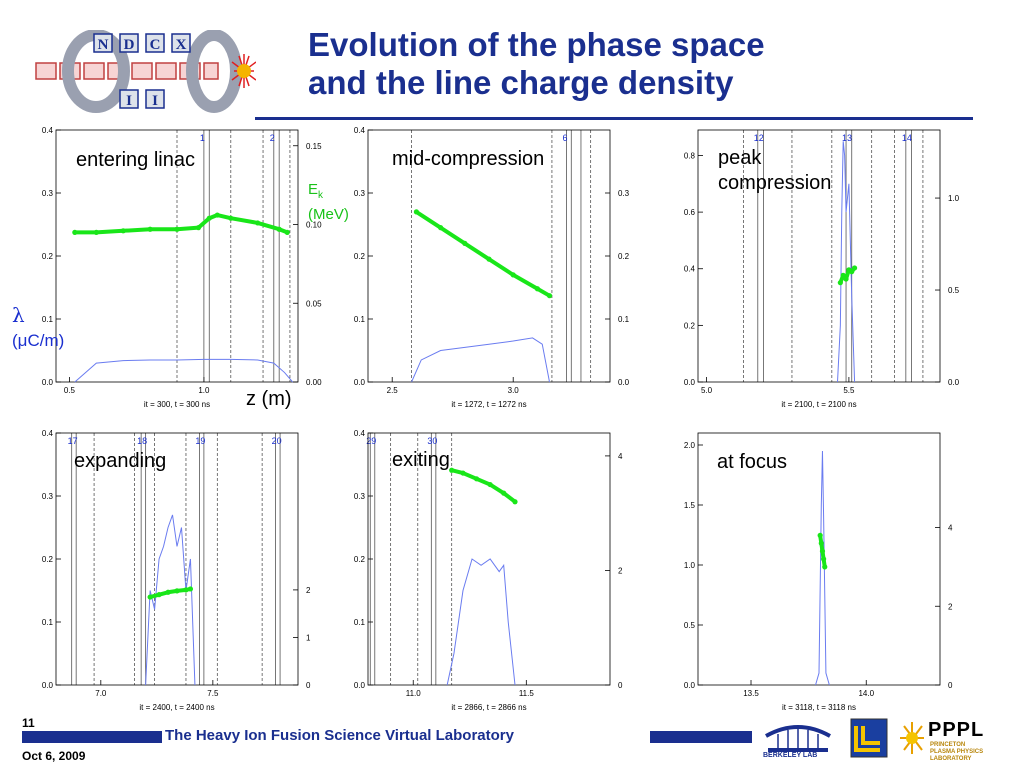 This screenshot has width=1024, height=768. What do you see at coordinates (314, 146) in the screenshot?
I see `y2-tick-label: 0.15` at bounding box center [314, 146].